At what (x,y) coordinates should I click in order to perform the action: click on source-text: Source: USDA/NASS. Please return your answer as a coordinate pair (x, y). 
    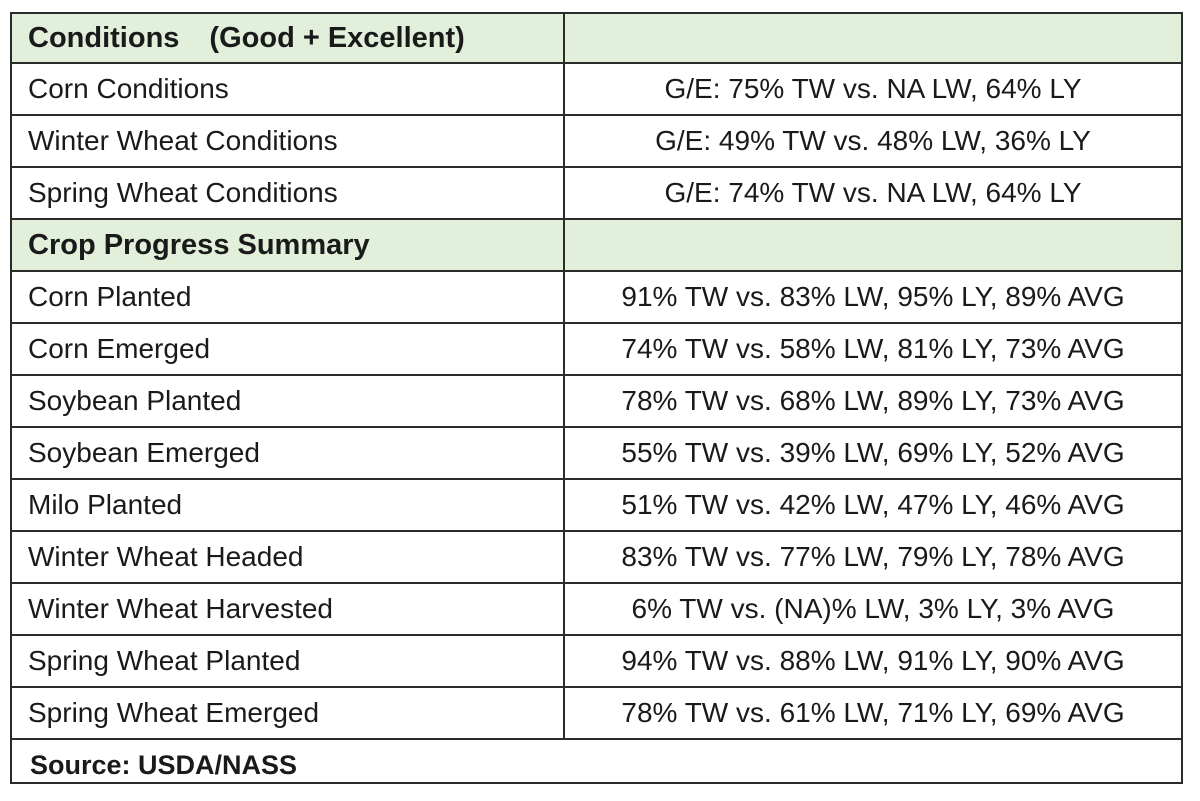
    Looking at the image, I should click on (164, 764).